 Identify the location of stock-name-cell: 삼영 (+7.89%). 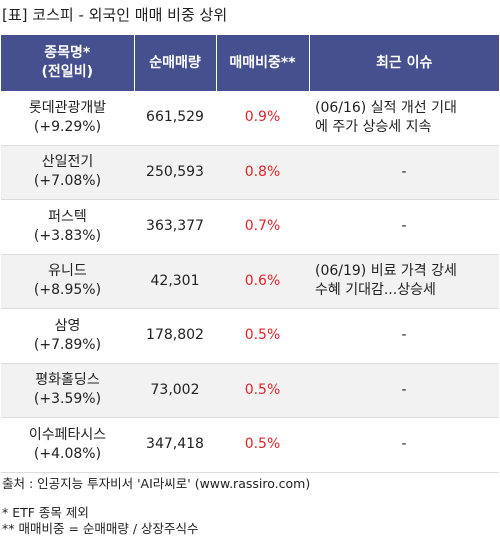
(67, 336).